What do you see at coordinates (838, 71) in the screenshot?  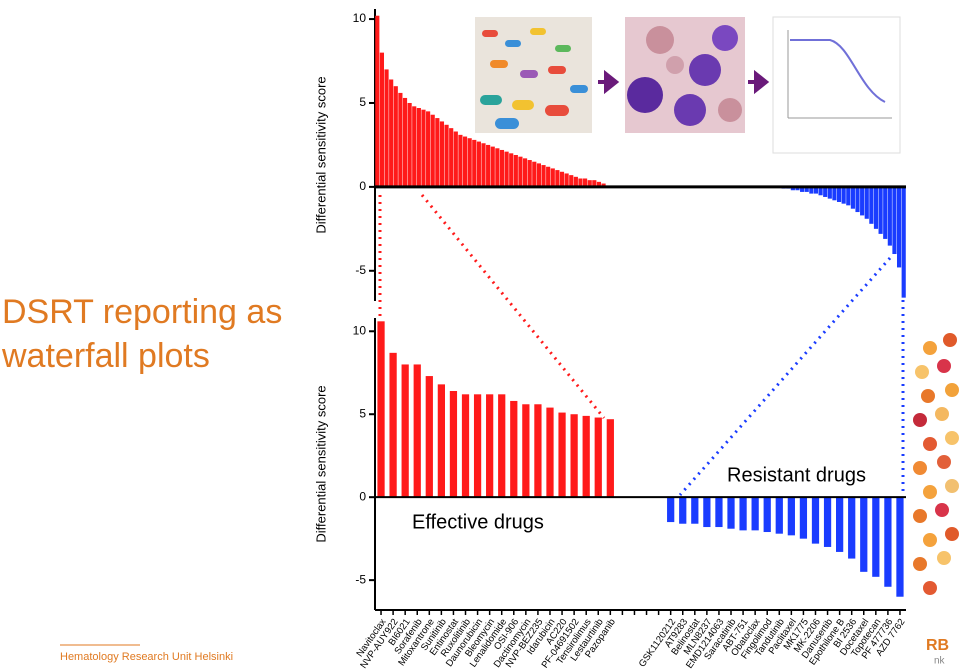 I see `dose-curve` at bounding box center [838, 71].